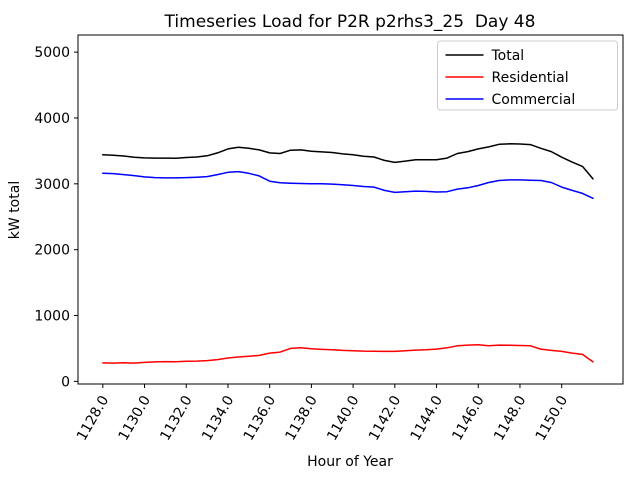 The height and width of the screenshot is (480, 640). What do you see at coordinates (508, 56) in the screenshot?
I see `legend-label: Total` at bounding box center [508, 56].